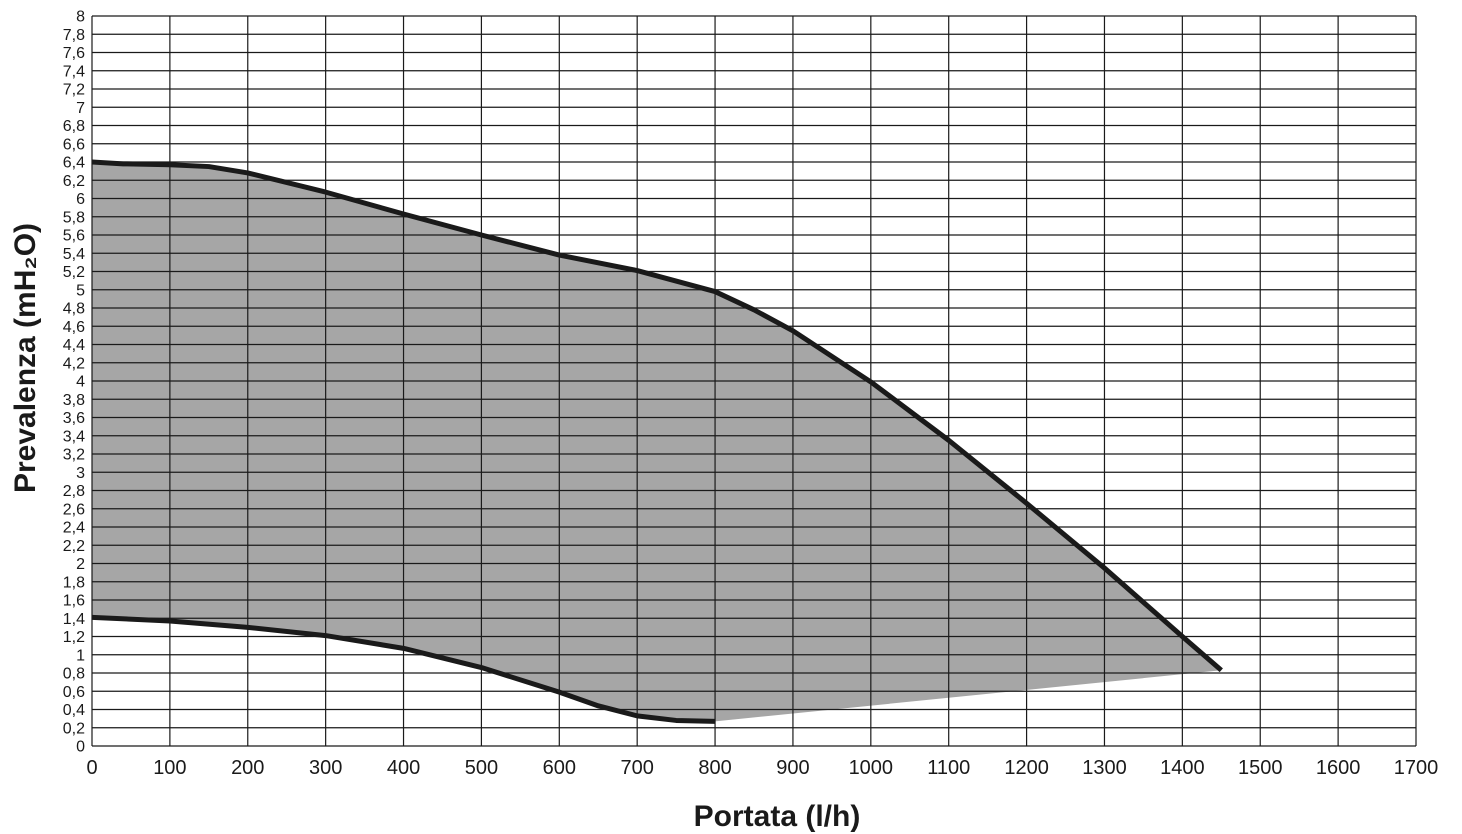 Image resolution: width=1462 pixels, height=834 pixels. Describe the element at coordinates (714, 768) in the screenshot. I see `x-tick-label: 800` at that location.